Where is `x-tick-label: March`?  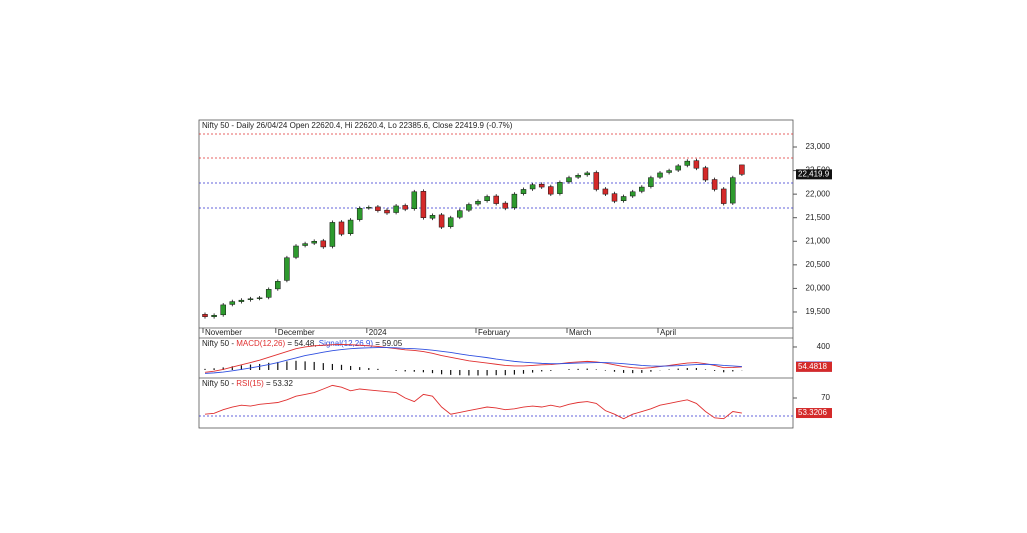 x-tick-label: March is located at coordinates (580, 332).